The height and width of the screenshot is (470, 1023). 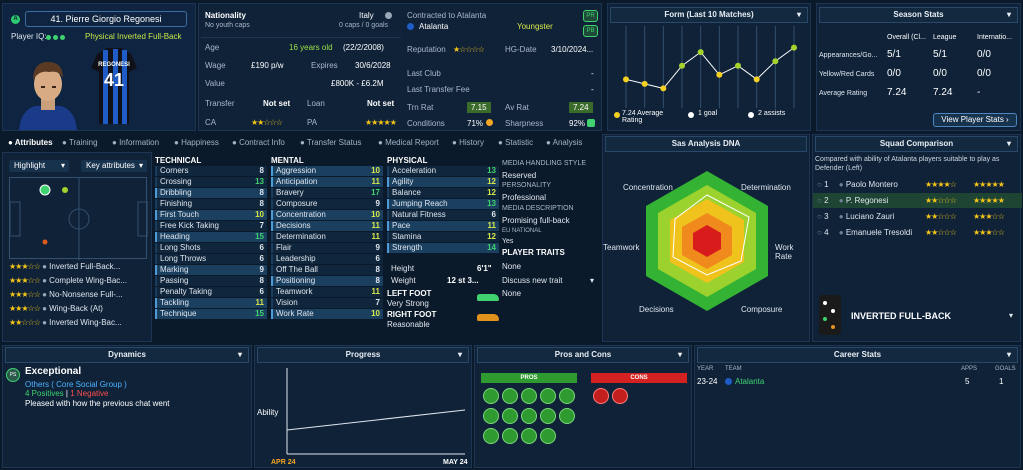 I want to click on chevron-down-icon: ▾, so click(x=1011, y=315).